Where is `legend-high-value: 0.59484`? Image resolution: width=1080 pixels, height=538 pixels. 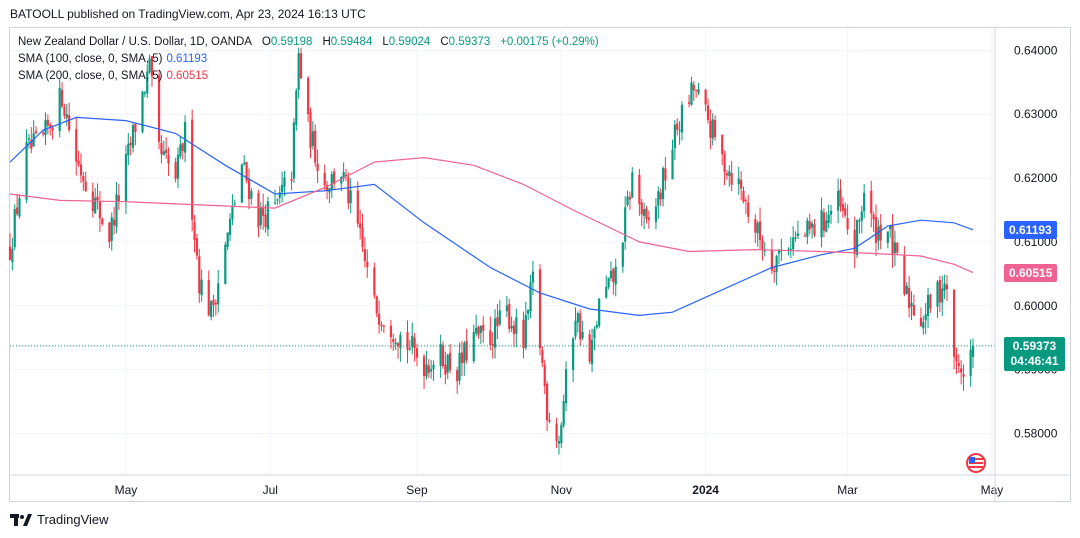
legend-high-value: 0.59484 is located at coordinates (351, 42).